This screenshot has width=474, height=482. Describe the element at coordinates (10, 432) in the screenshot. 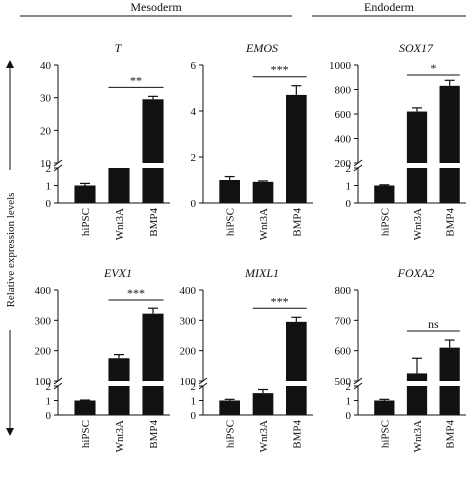

I see `y-span-arrow-bottom` at that location.